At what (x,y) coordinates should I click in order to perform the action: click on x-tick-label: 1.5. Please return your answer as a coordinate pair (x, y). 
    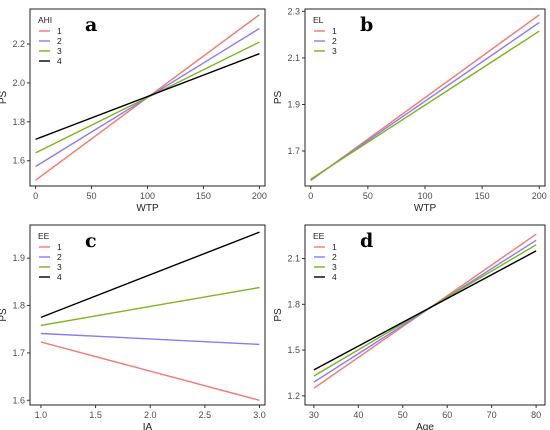
    Looking at the image, I should click on (95, 415).